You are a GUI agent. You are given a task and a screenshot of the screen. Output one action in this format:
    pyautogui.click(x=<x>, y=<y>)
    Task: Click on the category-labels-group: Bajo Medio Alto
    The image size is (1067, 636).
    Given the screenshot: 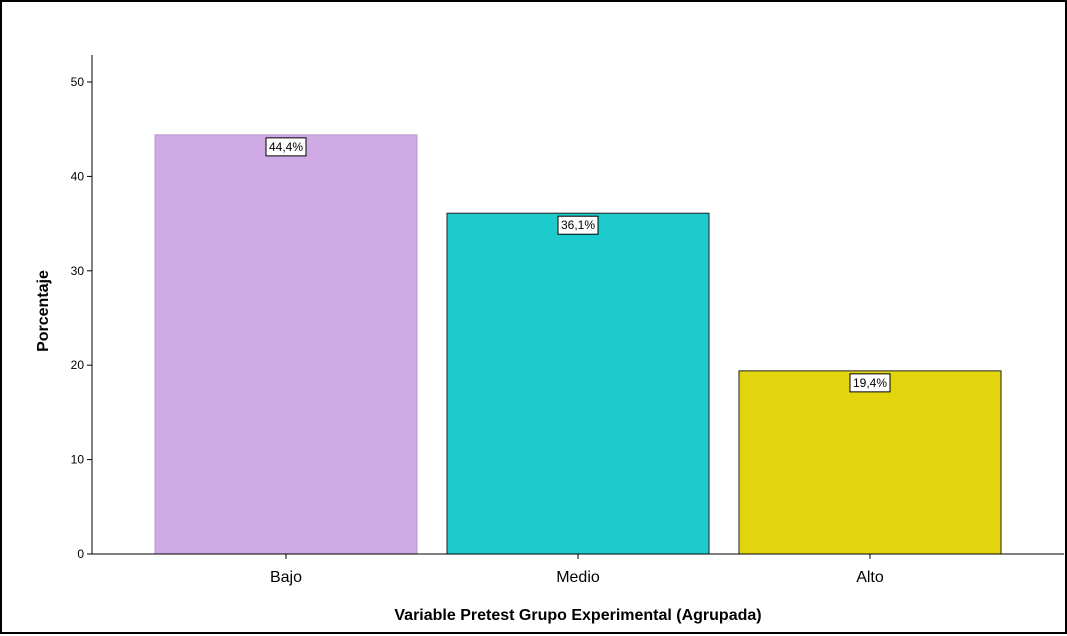 What is the action you would take?
    pyautogui.click(x=577, y=570)
    